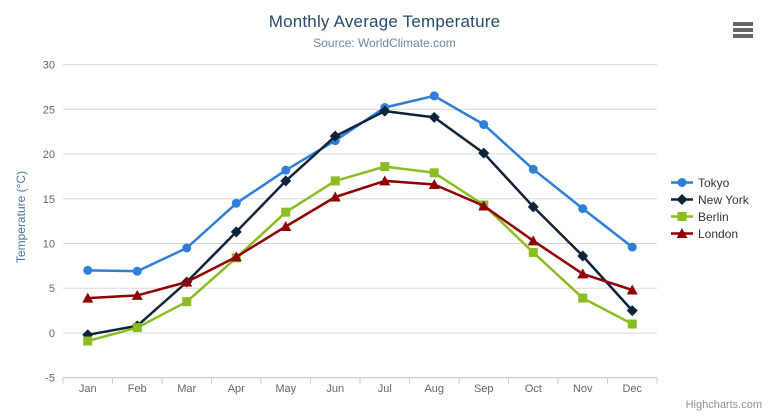  What do you see at coordinates (533, 389) in the screenshot?
I see `x-axis-label: Oct` at bounding box center [533, 389].